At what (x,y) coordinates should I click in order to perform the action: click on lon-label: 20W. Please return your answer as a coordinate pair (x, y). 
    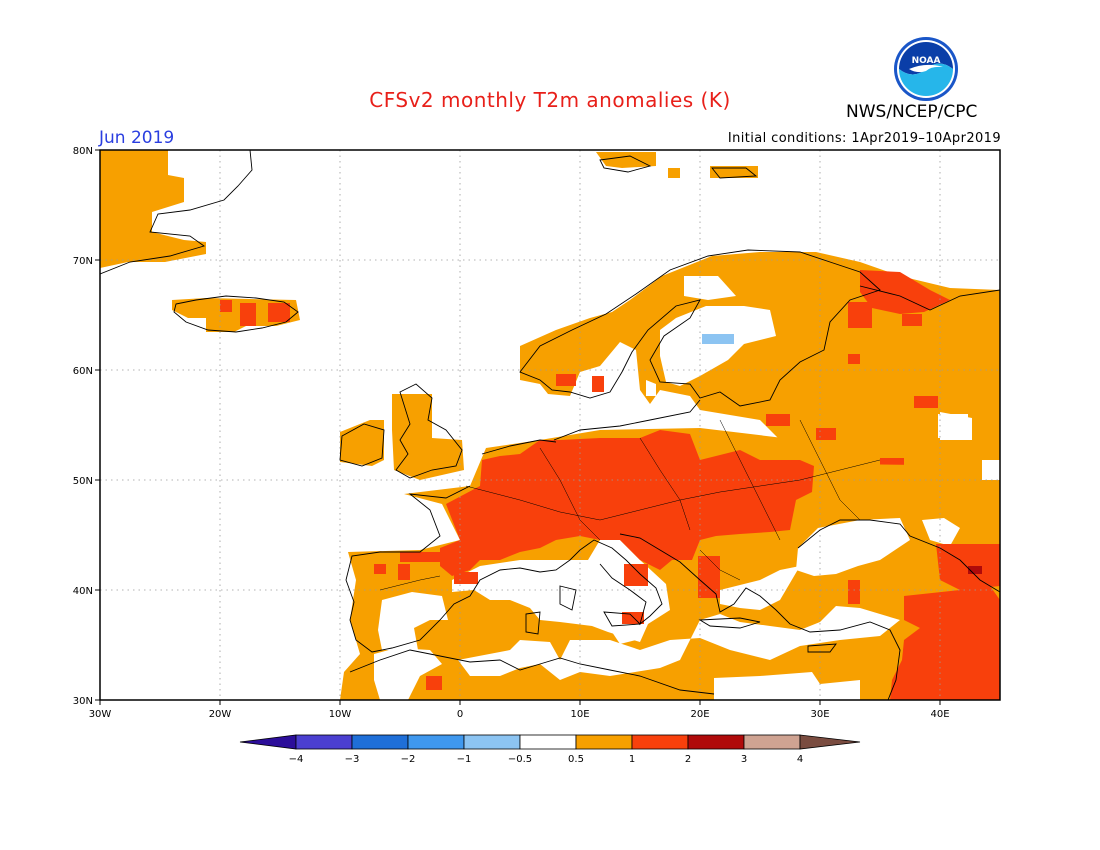
    Looking at the image, I should click on (220, 714).